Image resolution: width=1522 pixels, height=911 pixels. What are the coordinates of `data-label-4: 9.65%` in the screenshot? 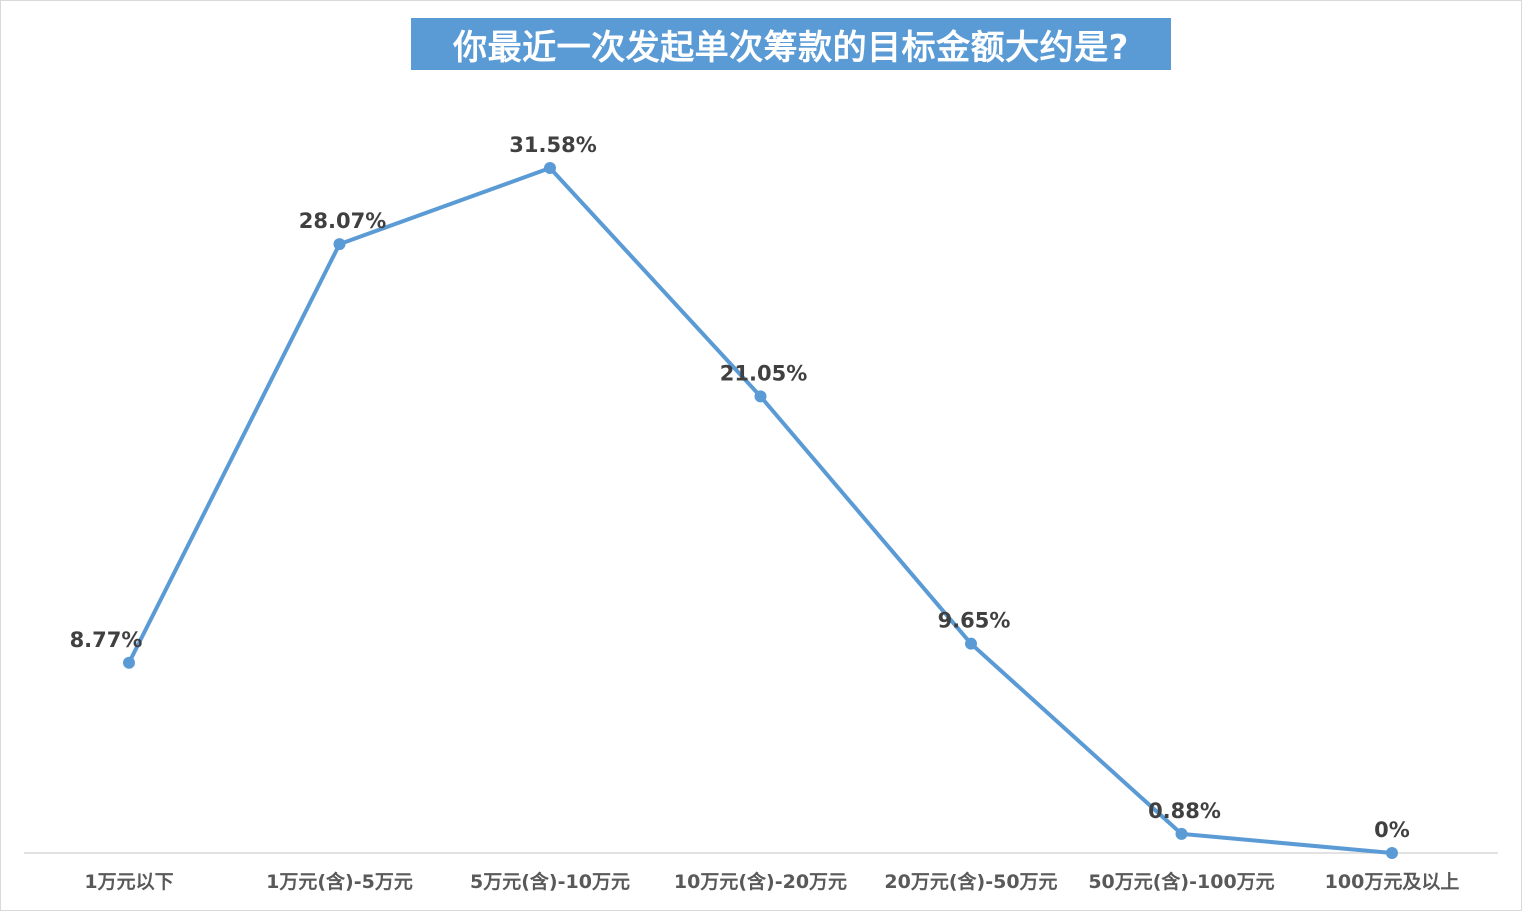 It's located at (974, 621).